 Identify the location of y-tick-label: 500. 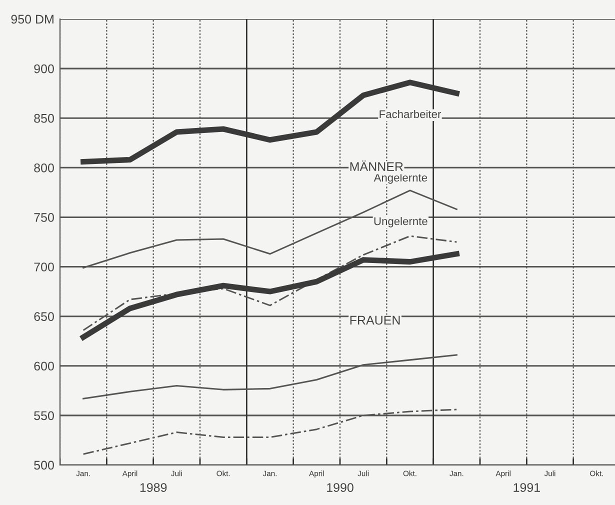
(44, 465).